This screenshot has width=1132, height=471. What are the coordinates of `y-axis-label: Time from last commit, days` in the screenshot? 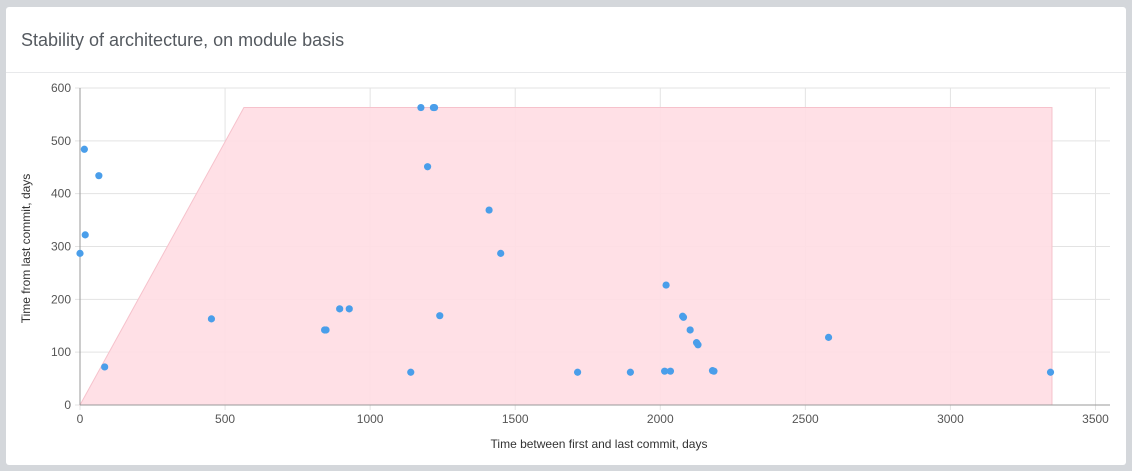 It's located at (26, 249).